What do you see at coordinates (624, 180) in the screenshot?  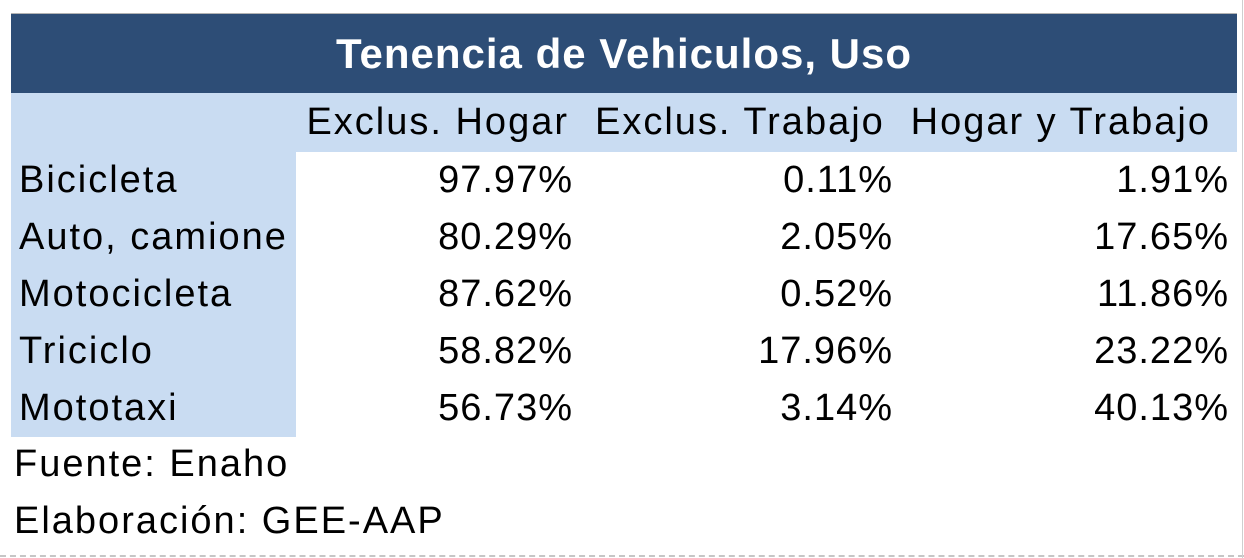 I see `table-row-bicicleta: Bicicleta 97.97% 0.11% 1.91%` at bounding box center [624, 180].